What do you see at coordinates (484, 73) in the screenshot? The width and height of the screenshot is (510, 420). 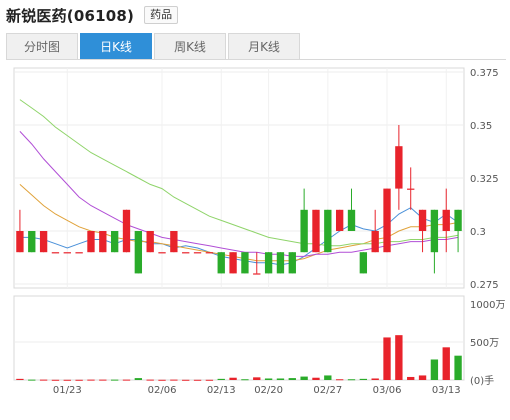 I see `price-tick-label: 0.375` at bounding box center [484, 73].